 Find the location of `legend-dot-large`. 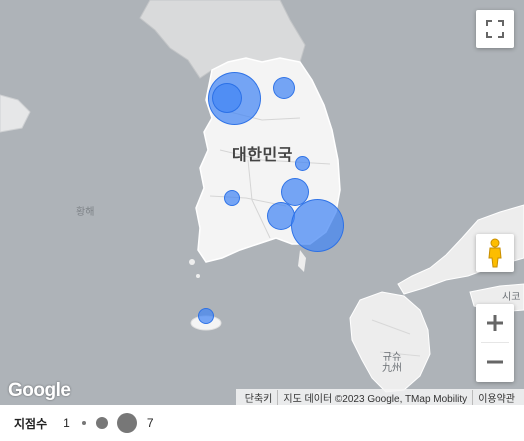

legend-dot-large is located at coordinates (126, 423).